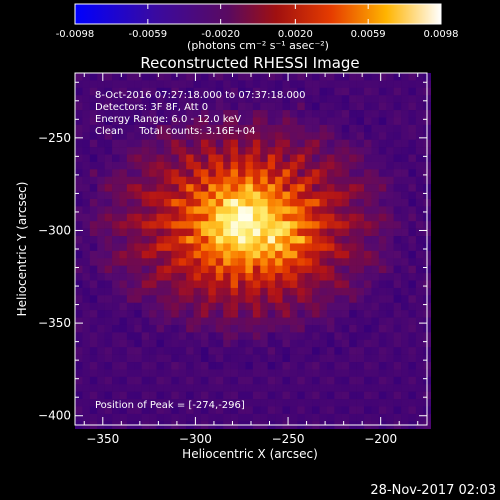 Image resolution: width=500 pixels, height=500 pixels. Describe the element at coordinates (54, 230) in the screenshot. I see `y-tick-label: −300` at that location.